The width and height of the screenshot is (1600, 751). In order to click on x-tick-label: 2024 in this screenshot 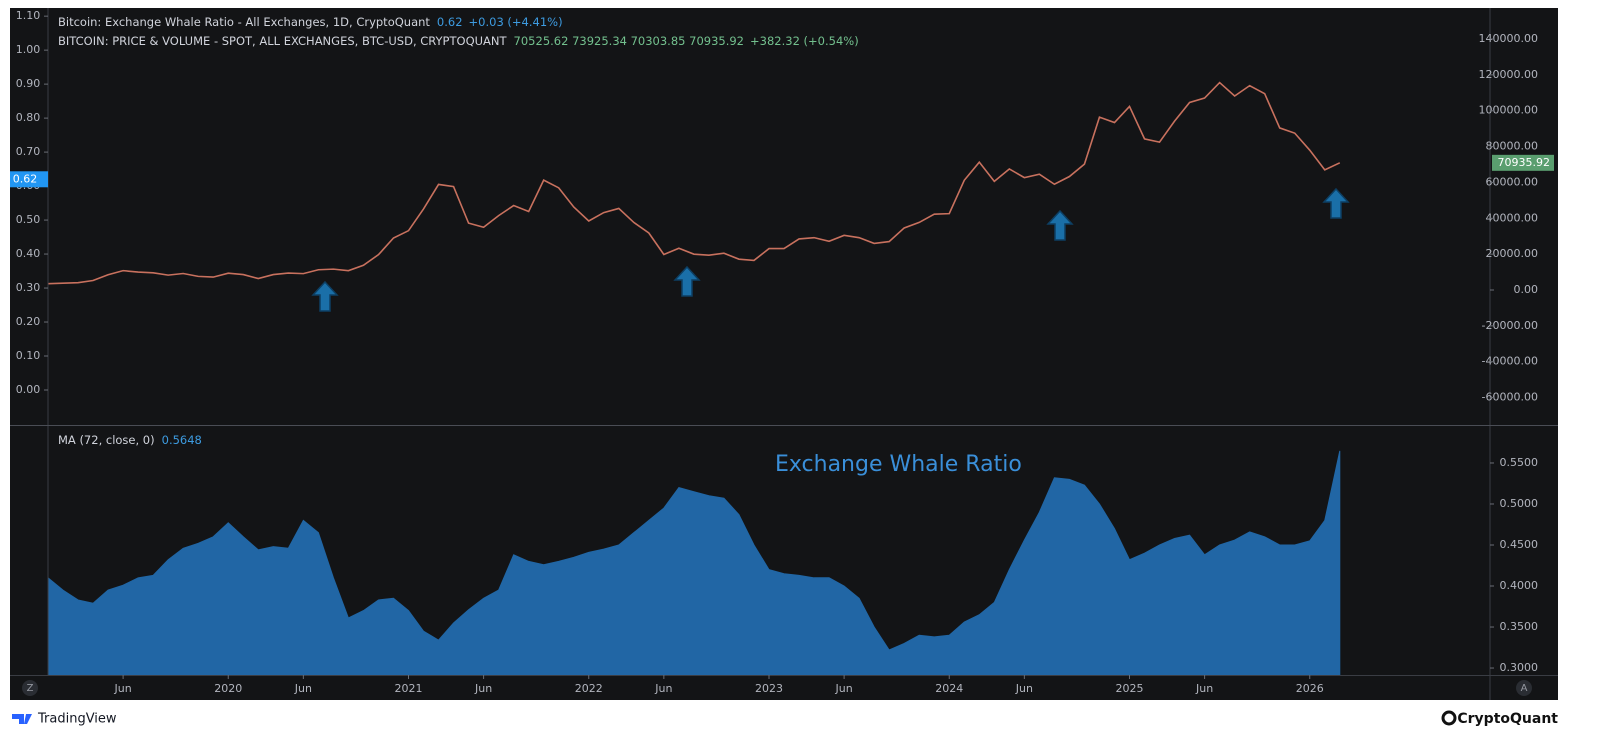, I will do `click(949, 688)`.